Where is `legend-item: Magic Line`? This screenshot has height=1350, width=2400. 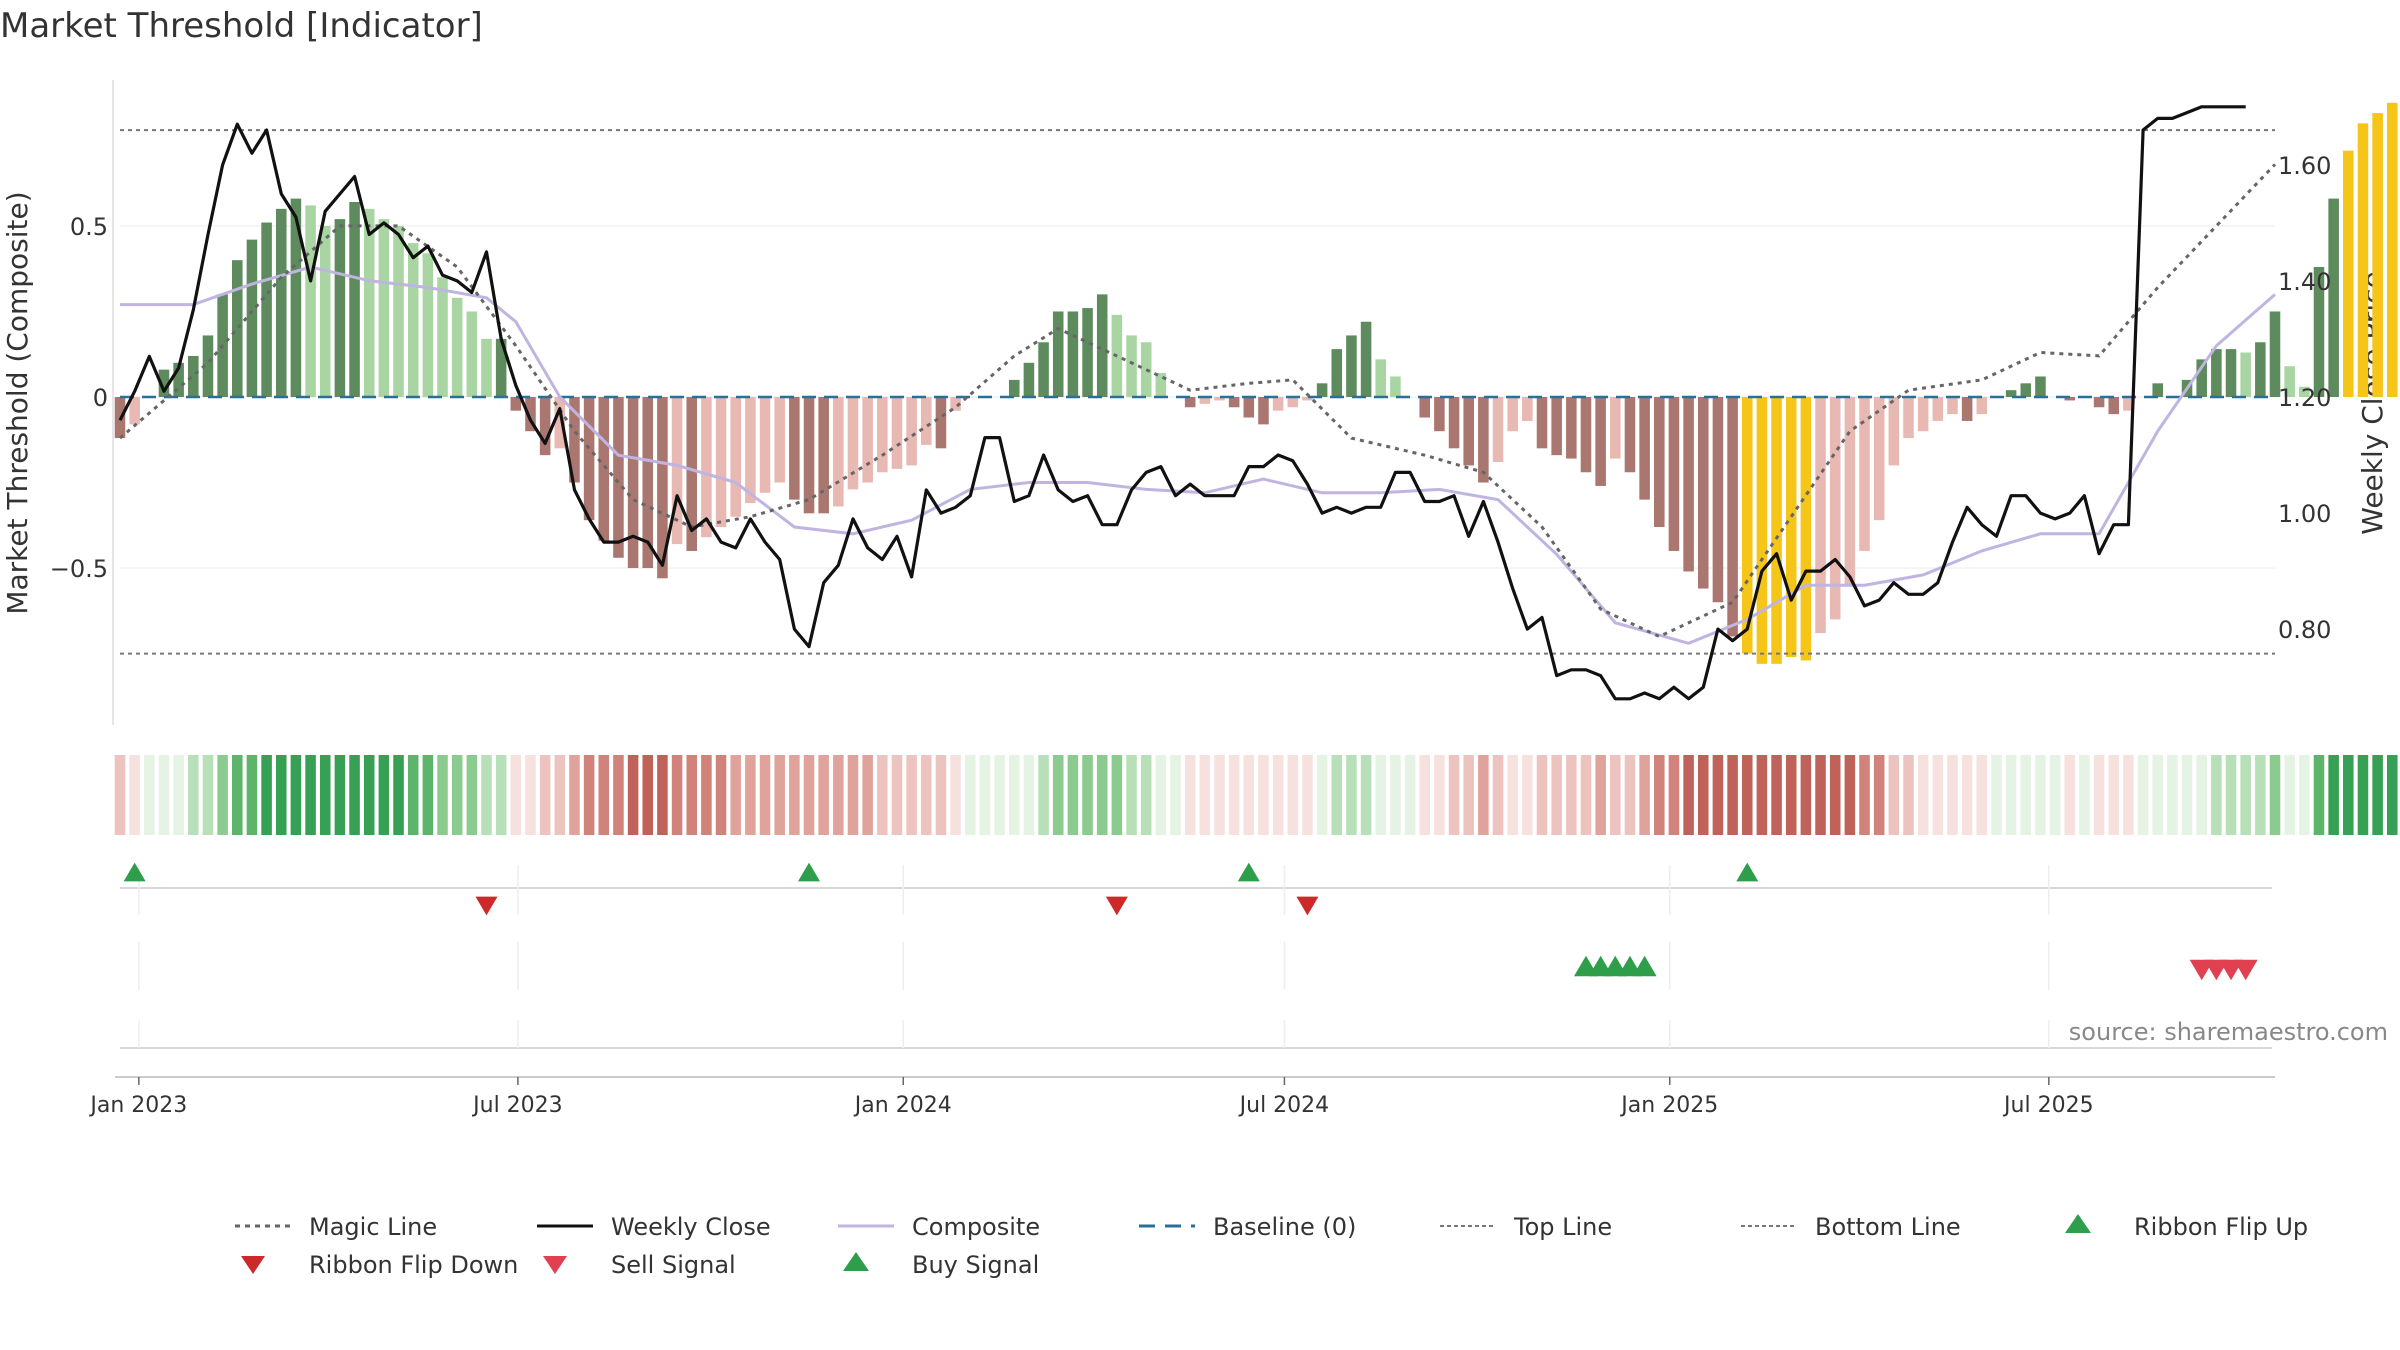
legend-item: Magic Line is located at coordinates (336, 1227).